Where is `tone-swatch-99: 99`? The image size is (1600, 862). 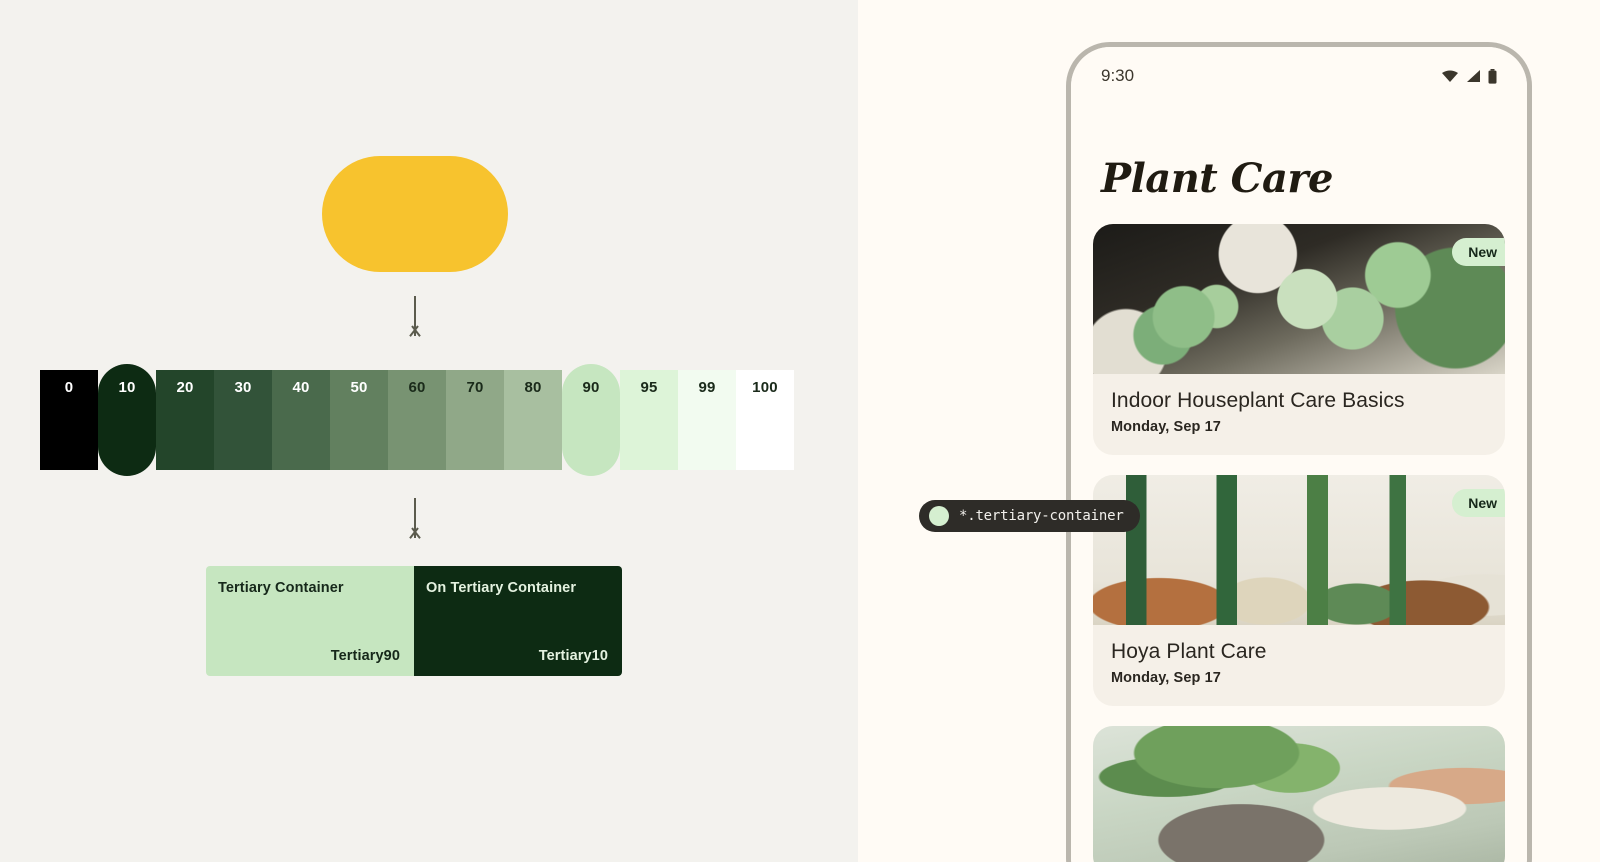 tone-swatch-99: 99 is located at coordinates (707, 420).